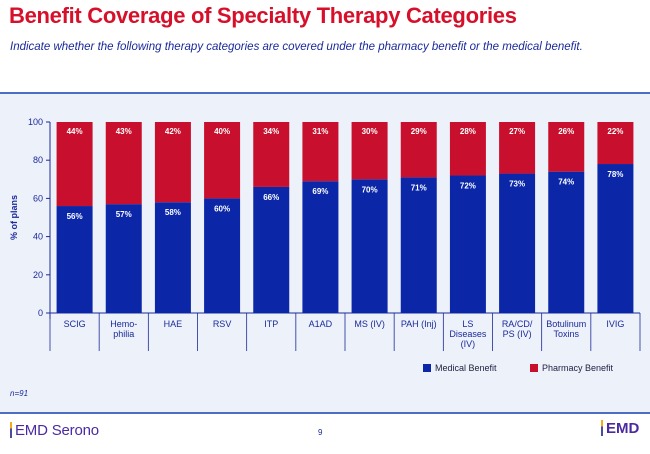  What do you see at coordinates (468, 185) in the screenshot?
I see `data-label-medical: 72%` at bounding box center [468, 185].